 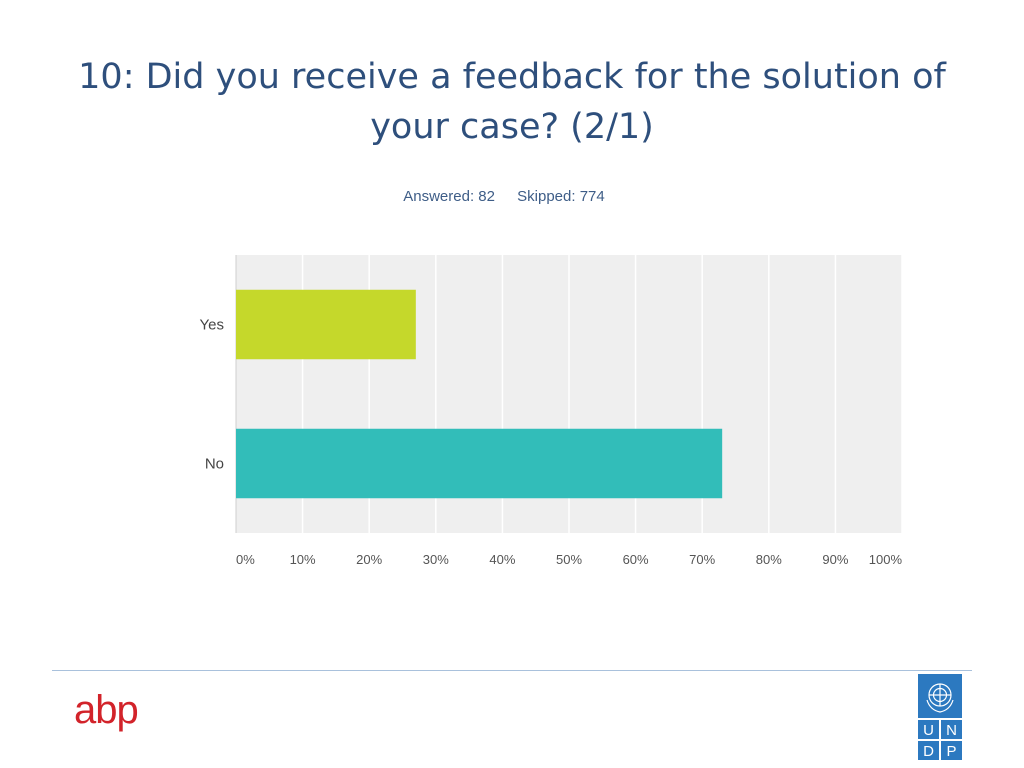 What do you see at coordinates (436, 559) in the screenshot?
I see `x-tick-label: 30%` at bounding box center [436, 559].